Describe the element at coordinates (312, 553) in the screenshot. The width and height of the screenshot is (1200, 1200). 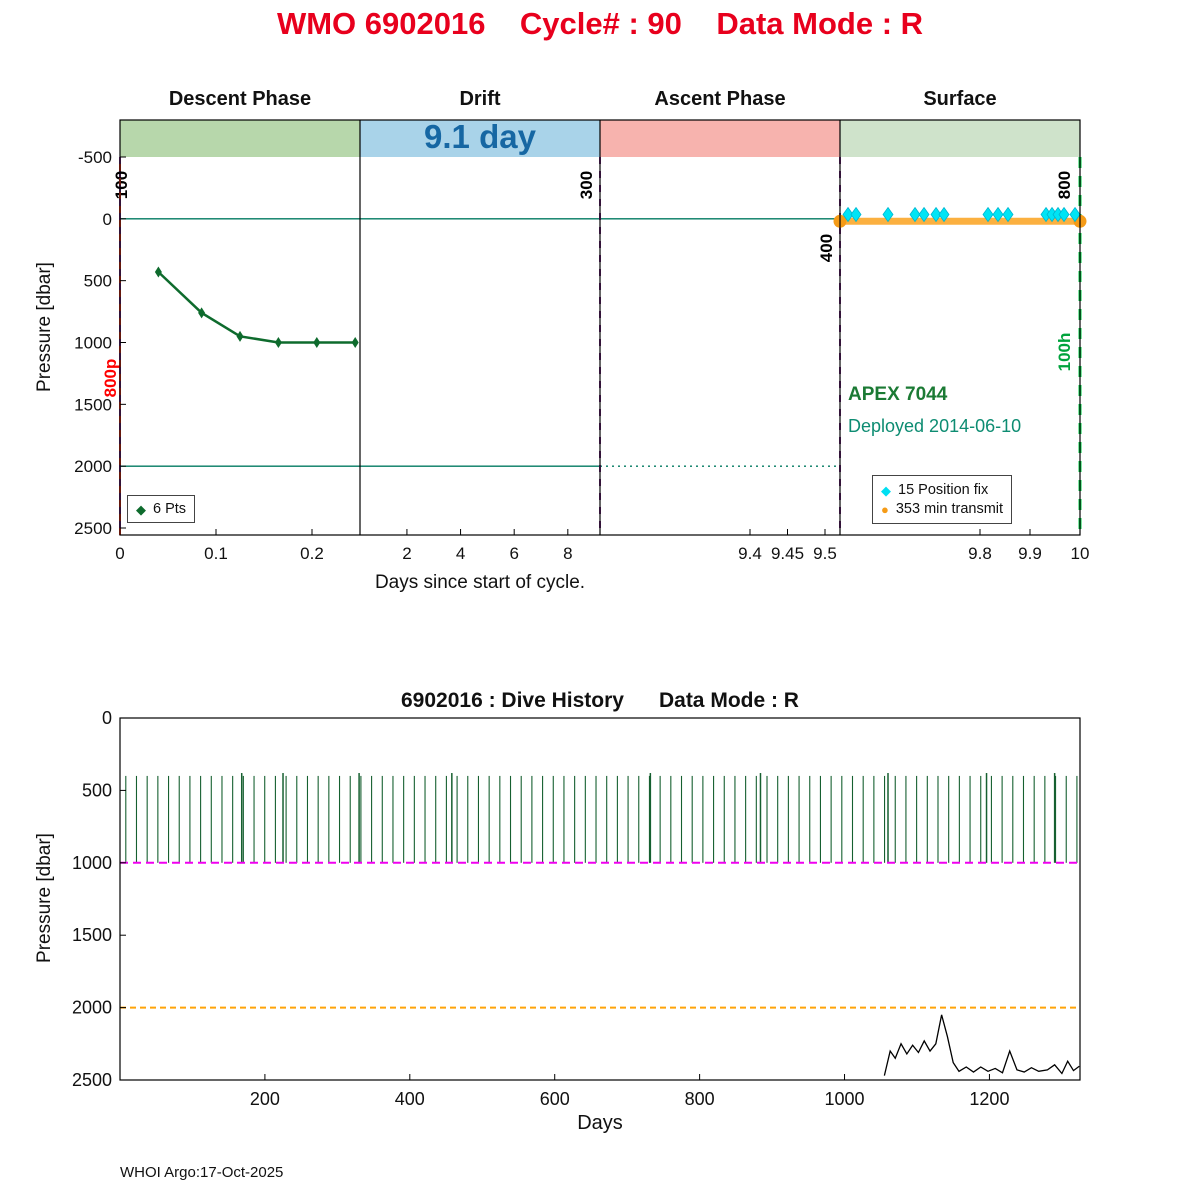
I see `x-tick-label: 0.2` at that location.